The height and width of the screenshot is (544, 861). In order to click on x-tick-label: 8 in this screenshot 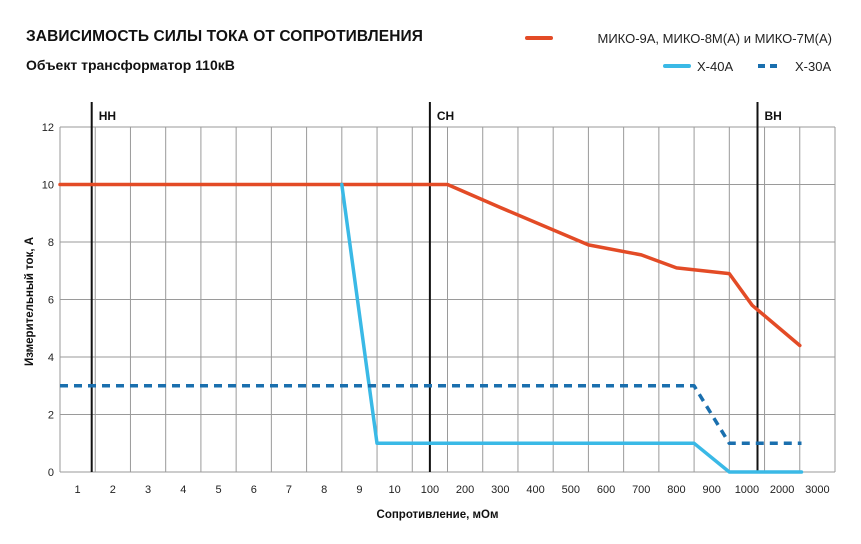, I will do `click(324, 490)`.